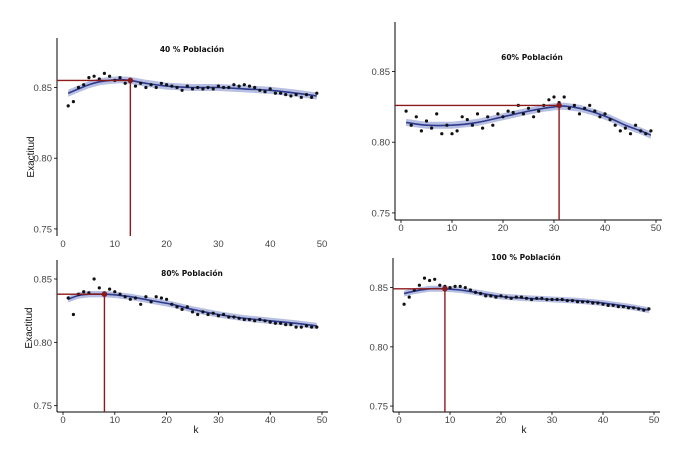 This screenshot has width=694, height=449. Describe the element at coordinates (525, 430) in the screenshot. I see `x-axis-title-right: k` at that location.